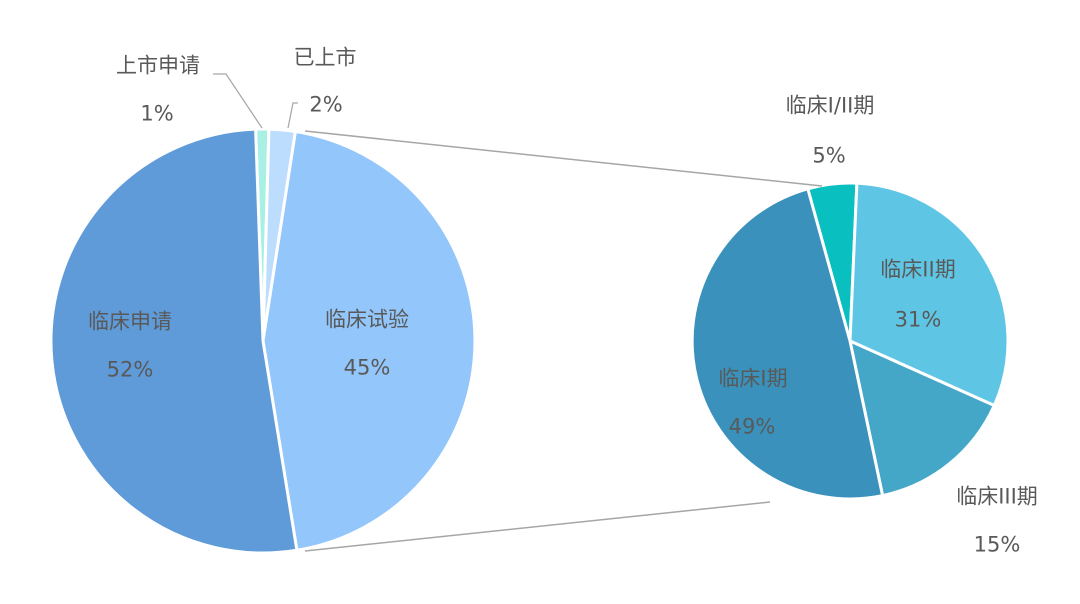  What do you see at coordinates (997, 544) in the screenshot?
I see `pct-linchuang-3: 15%` at bounding box center [997, 544].